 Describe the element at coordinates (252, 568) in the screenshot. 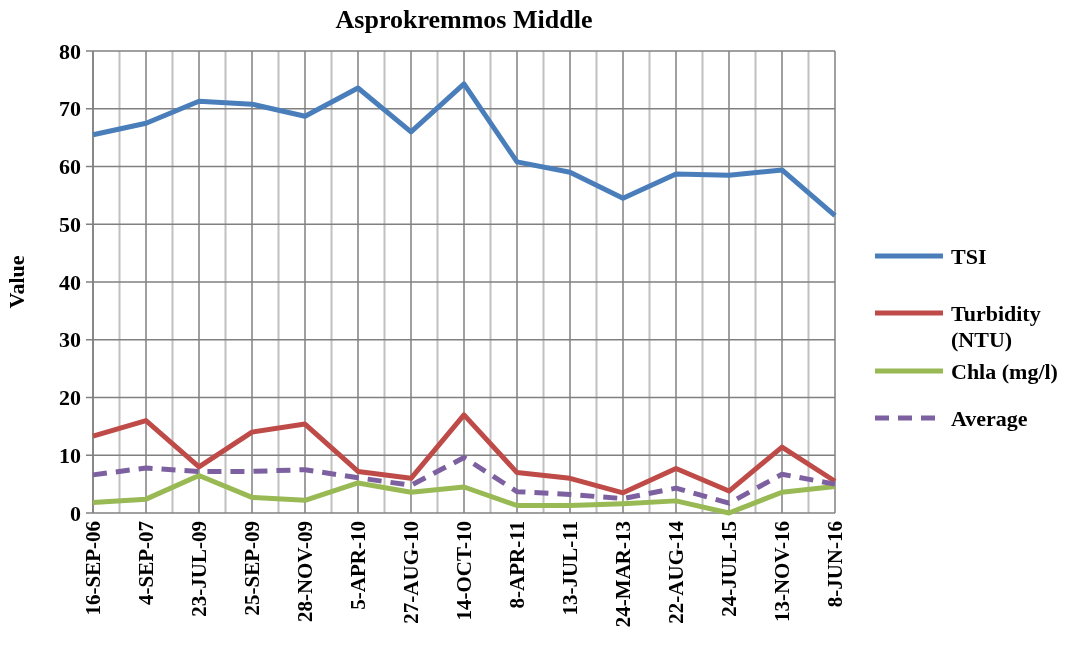

I see `x-tick-label: 25-SEP-09` at that location.